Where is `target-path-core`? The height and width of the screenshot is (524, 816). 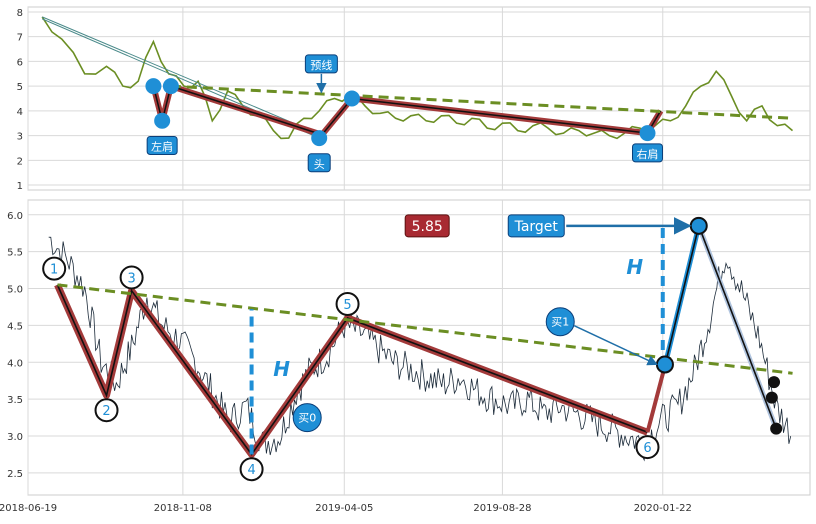
target-path-core is located at coordinates (682, 296).